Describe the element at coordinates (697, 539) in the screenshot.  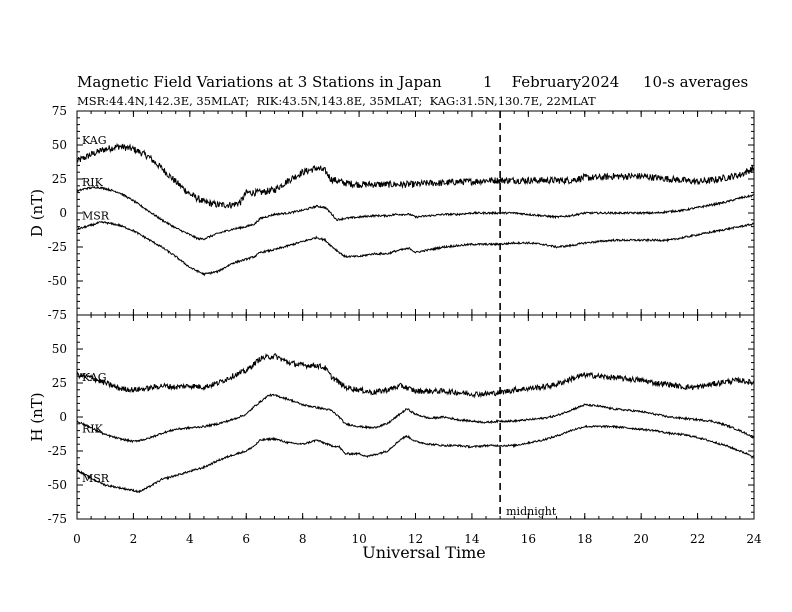
I see `x-tick-label: 22` at that location.